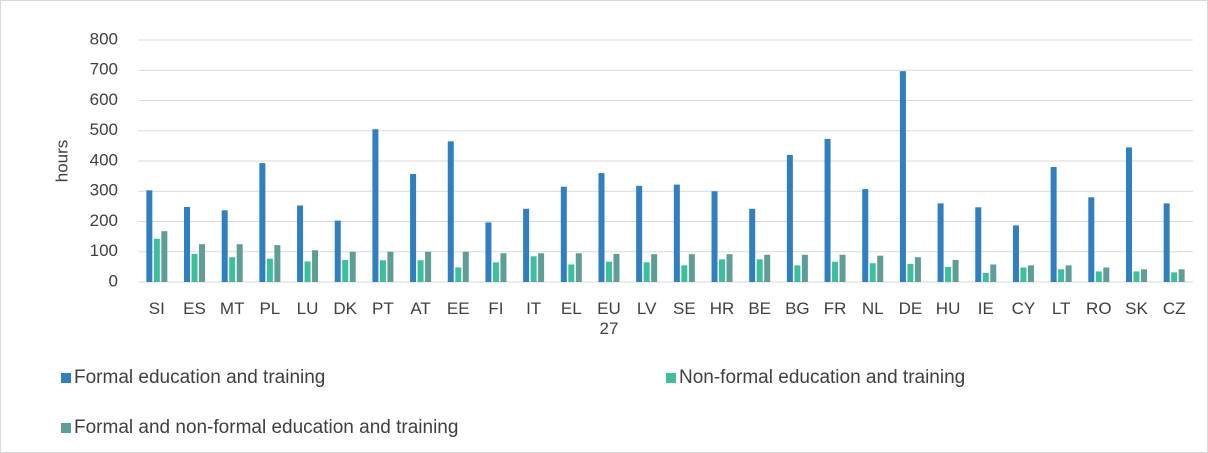 This screenshot has width=1208, height=453. I want to click on y-tick-label: 800, so click(104, 38).